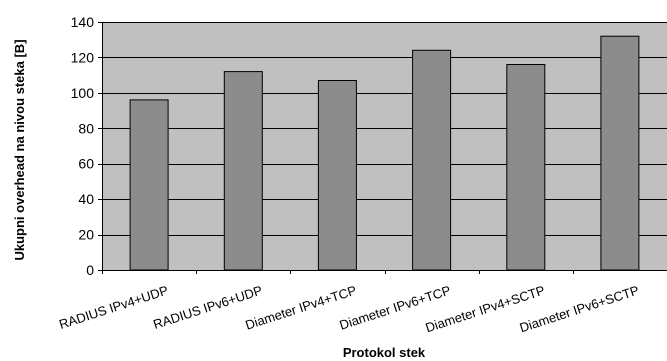  Describe the element at coordinates (86, 199) in the screenshot. I see `y-tick-label: 40` at that location.